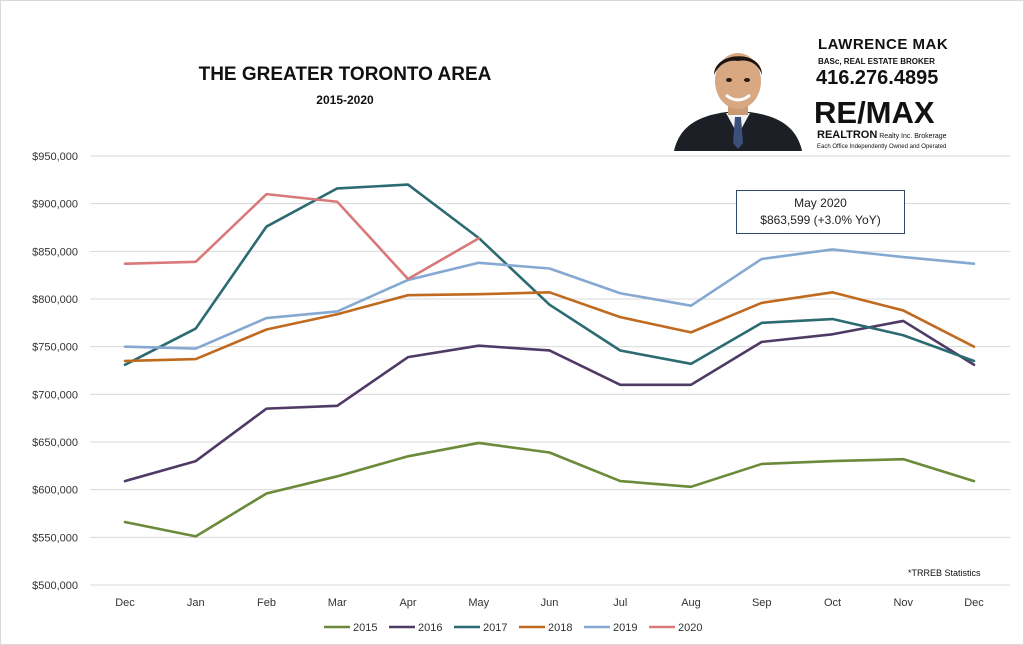  What do you see at coordinates (55, 205) in the screenshot?
I see `y-tick-label: $900,000` at bounding box center [55, 205].